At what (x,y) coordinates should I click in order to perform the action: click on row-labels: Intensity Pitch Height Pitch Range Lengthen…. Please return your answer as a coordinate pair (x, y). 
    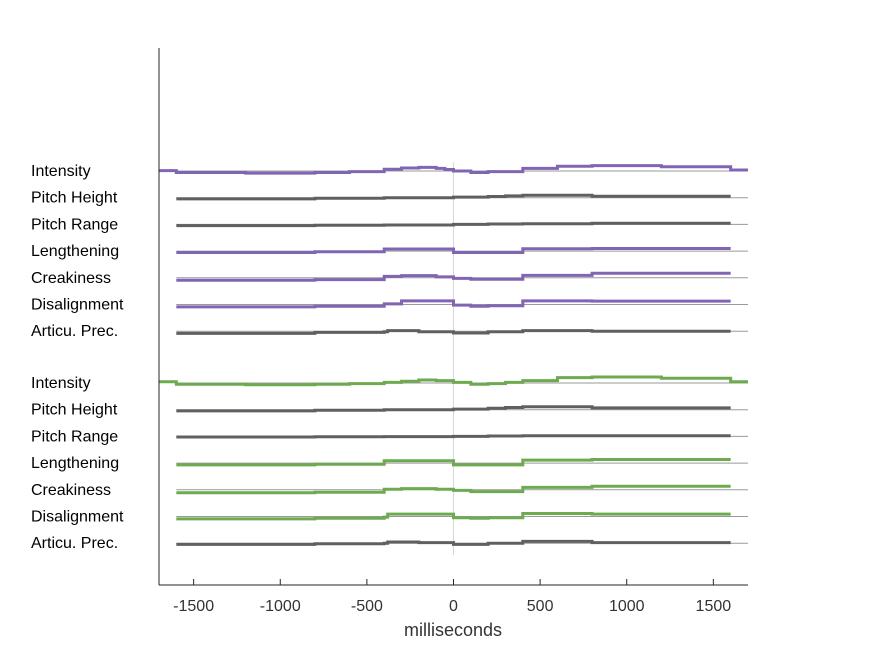
    Looking at the image, I should click on (77, 357).